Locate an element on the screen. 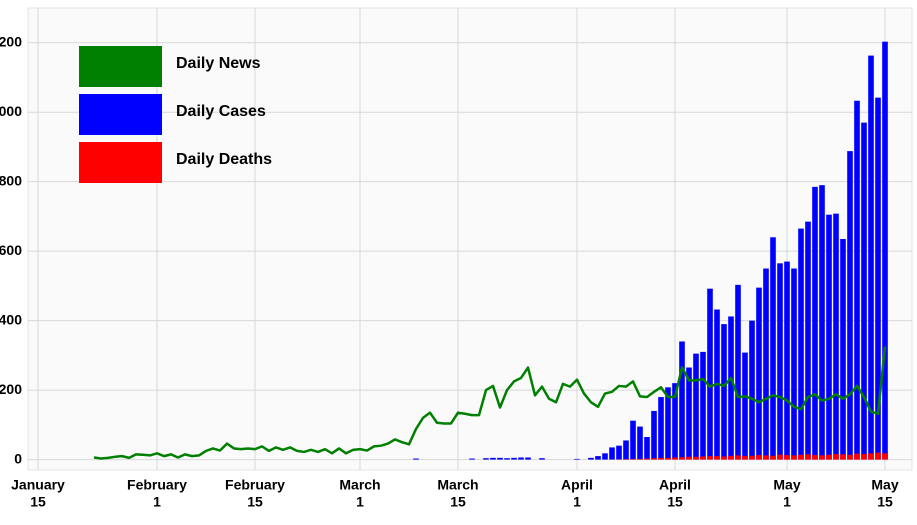 This screenshot has width=917, height=525. y-tick-label: 0 is located at coordinates (18, 458).